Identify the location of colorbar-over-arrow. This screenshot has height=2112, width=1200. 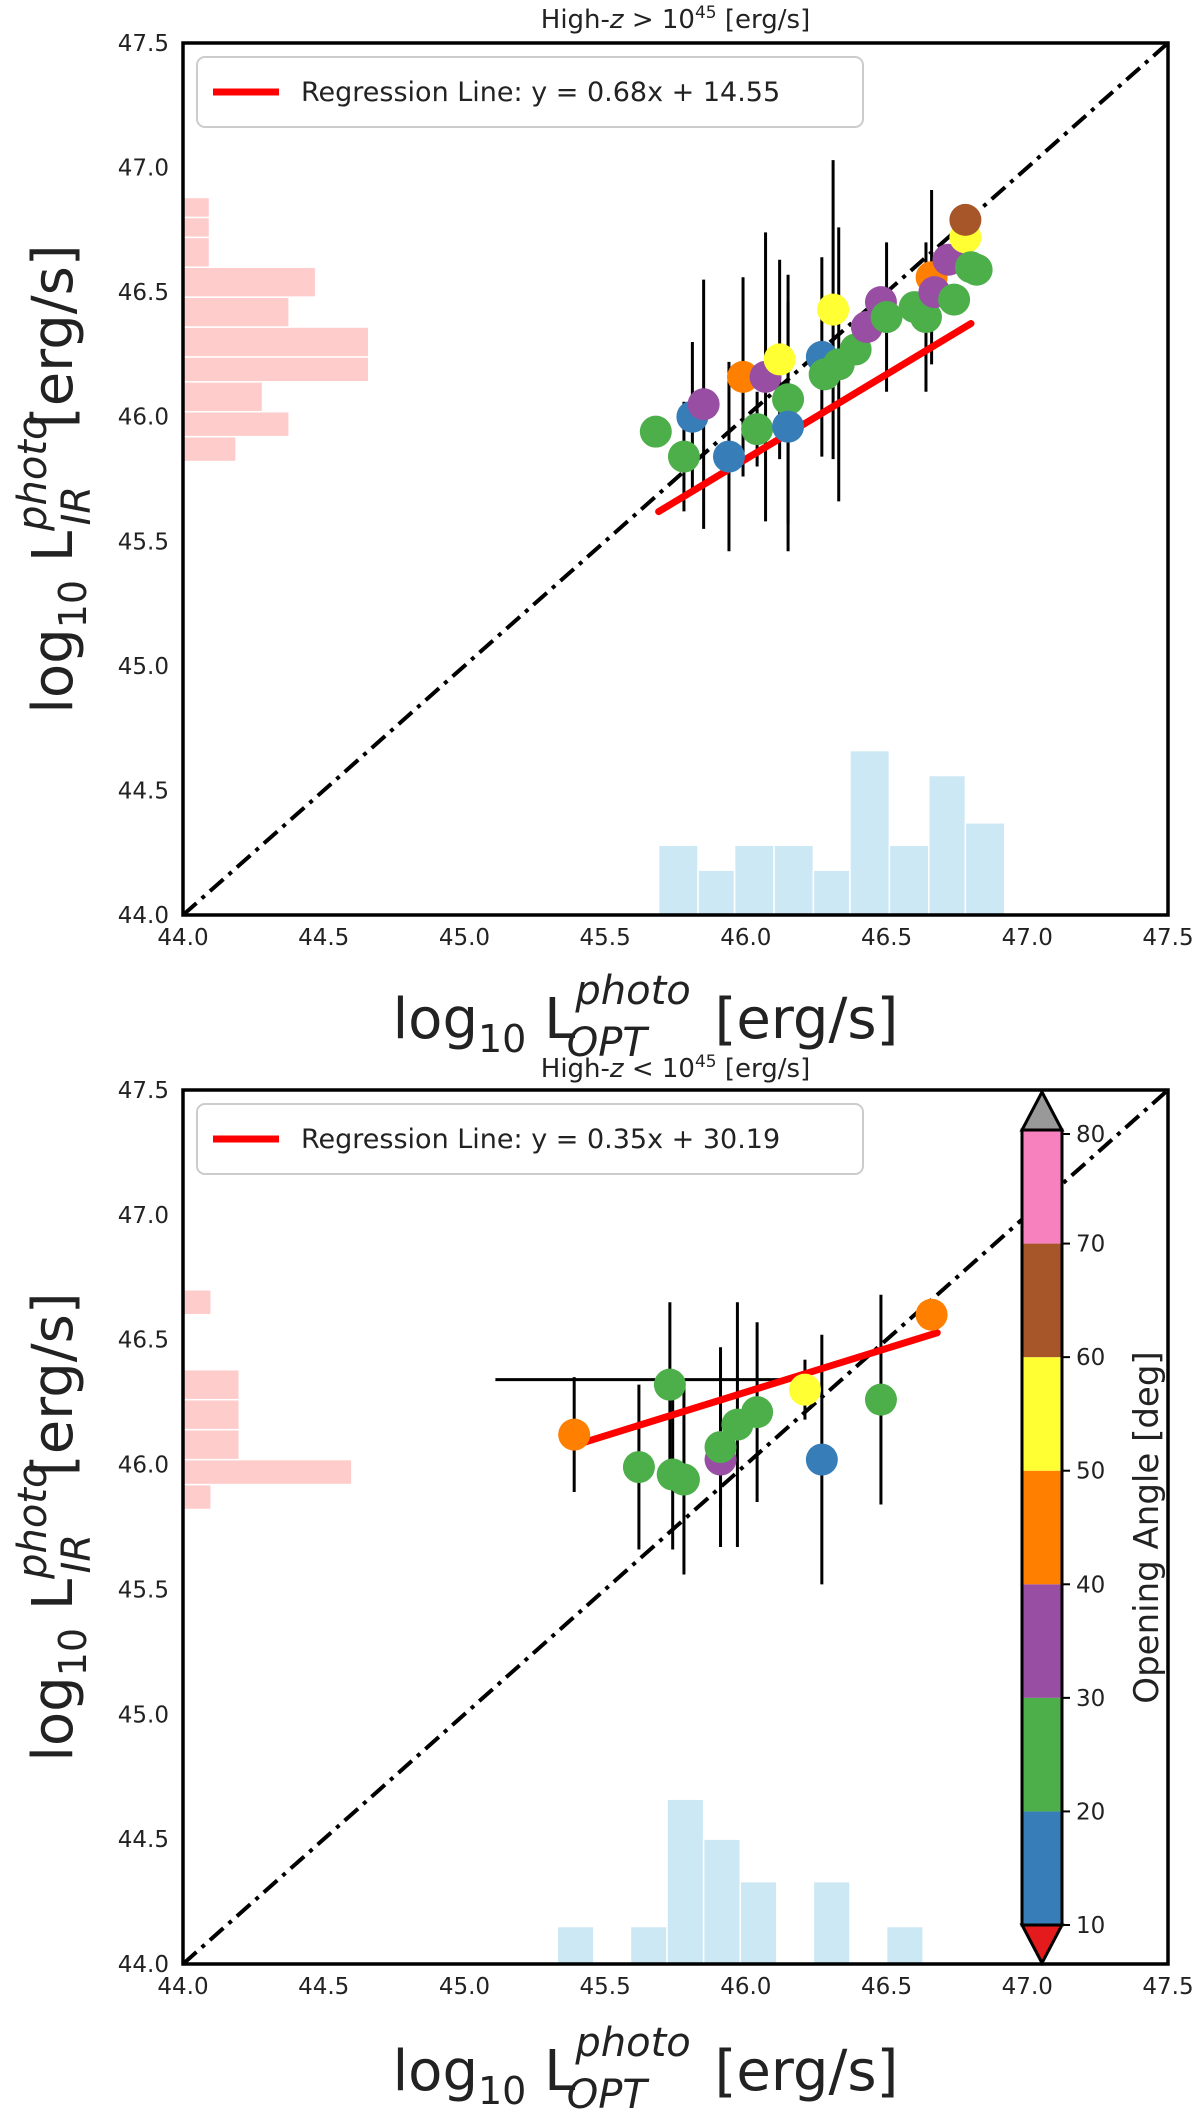
(1042, 1110).